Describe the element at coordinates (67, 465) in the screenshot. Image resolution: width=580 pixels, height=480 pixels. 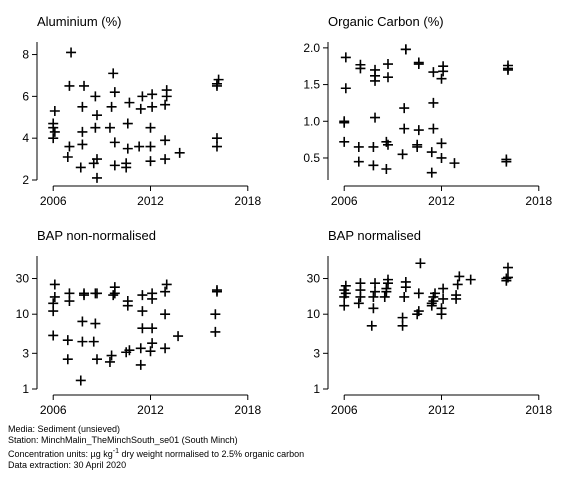
I see `footer-extraction: Data extraction: 30 April 2020` at that location.